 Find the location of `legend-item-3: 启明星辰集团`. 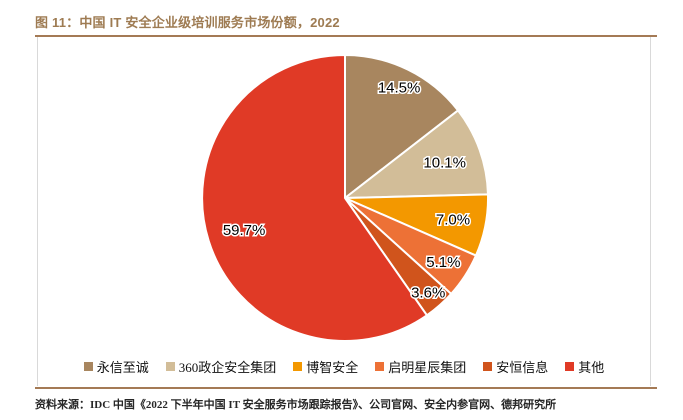

legend-item-3: 启明星辰集团 is located at coordinates (420, 366).